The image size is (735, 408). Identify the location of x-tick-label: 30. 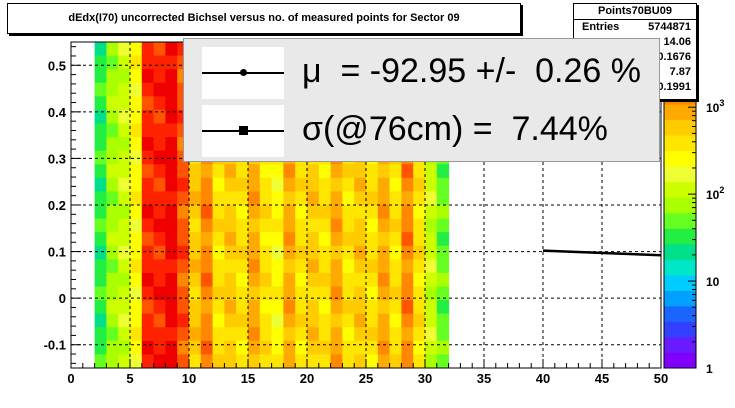
(425, 378).